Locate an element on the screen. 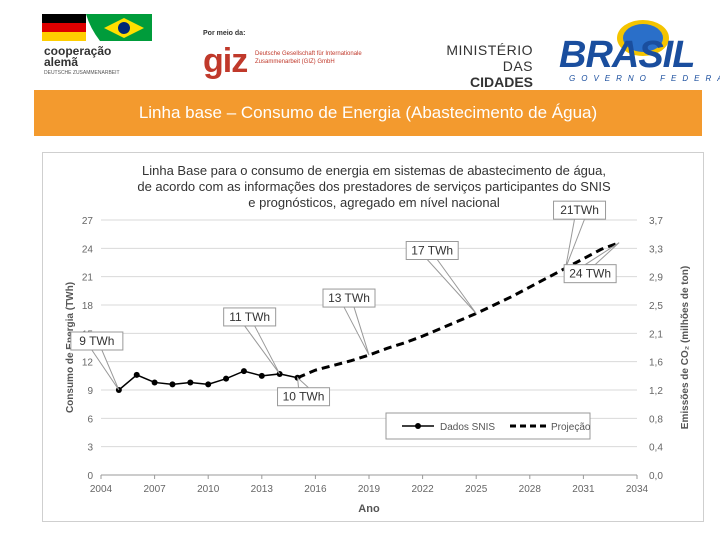 This screenshot has height=540, width=720. annotation-label: 21TWh is located at coordinates (579, 210).